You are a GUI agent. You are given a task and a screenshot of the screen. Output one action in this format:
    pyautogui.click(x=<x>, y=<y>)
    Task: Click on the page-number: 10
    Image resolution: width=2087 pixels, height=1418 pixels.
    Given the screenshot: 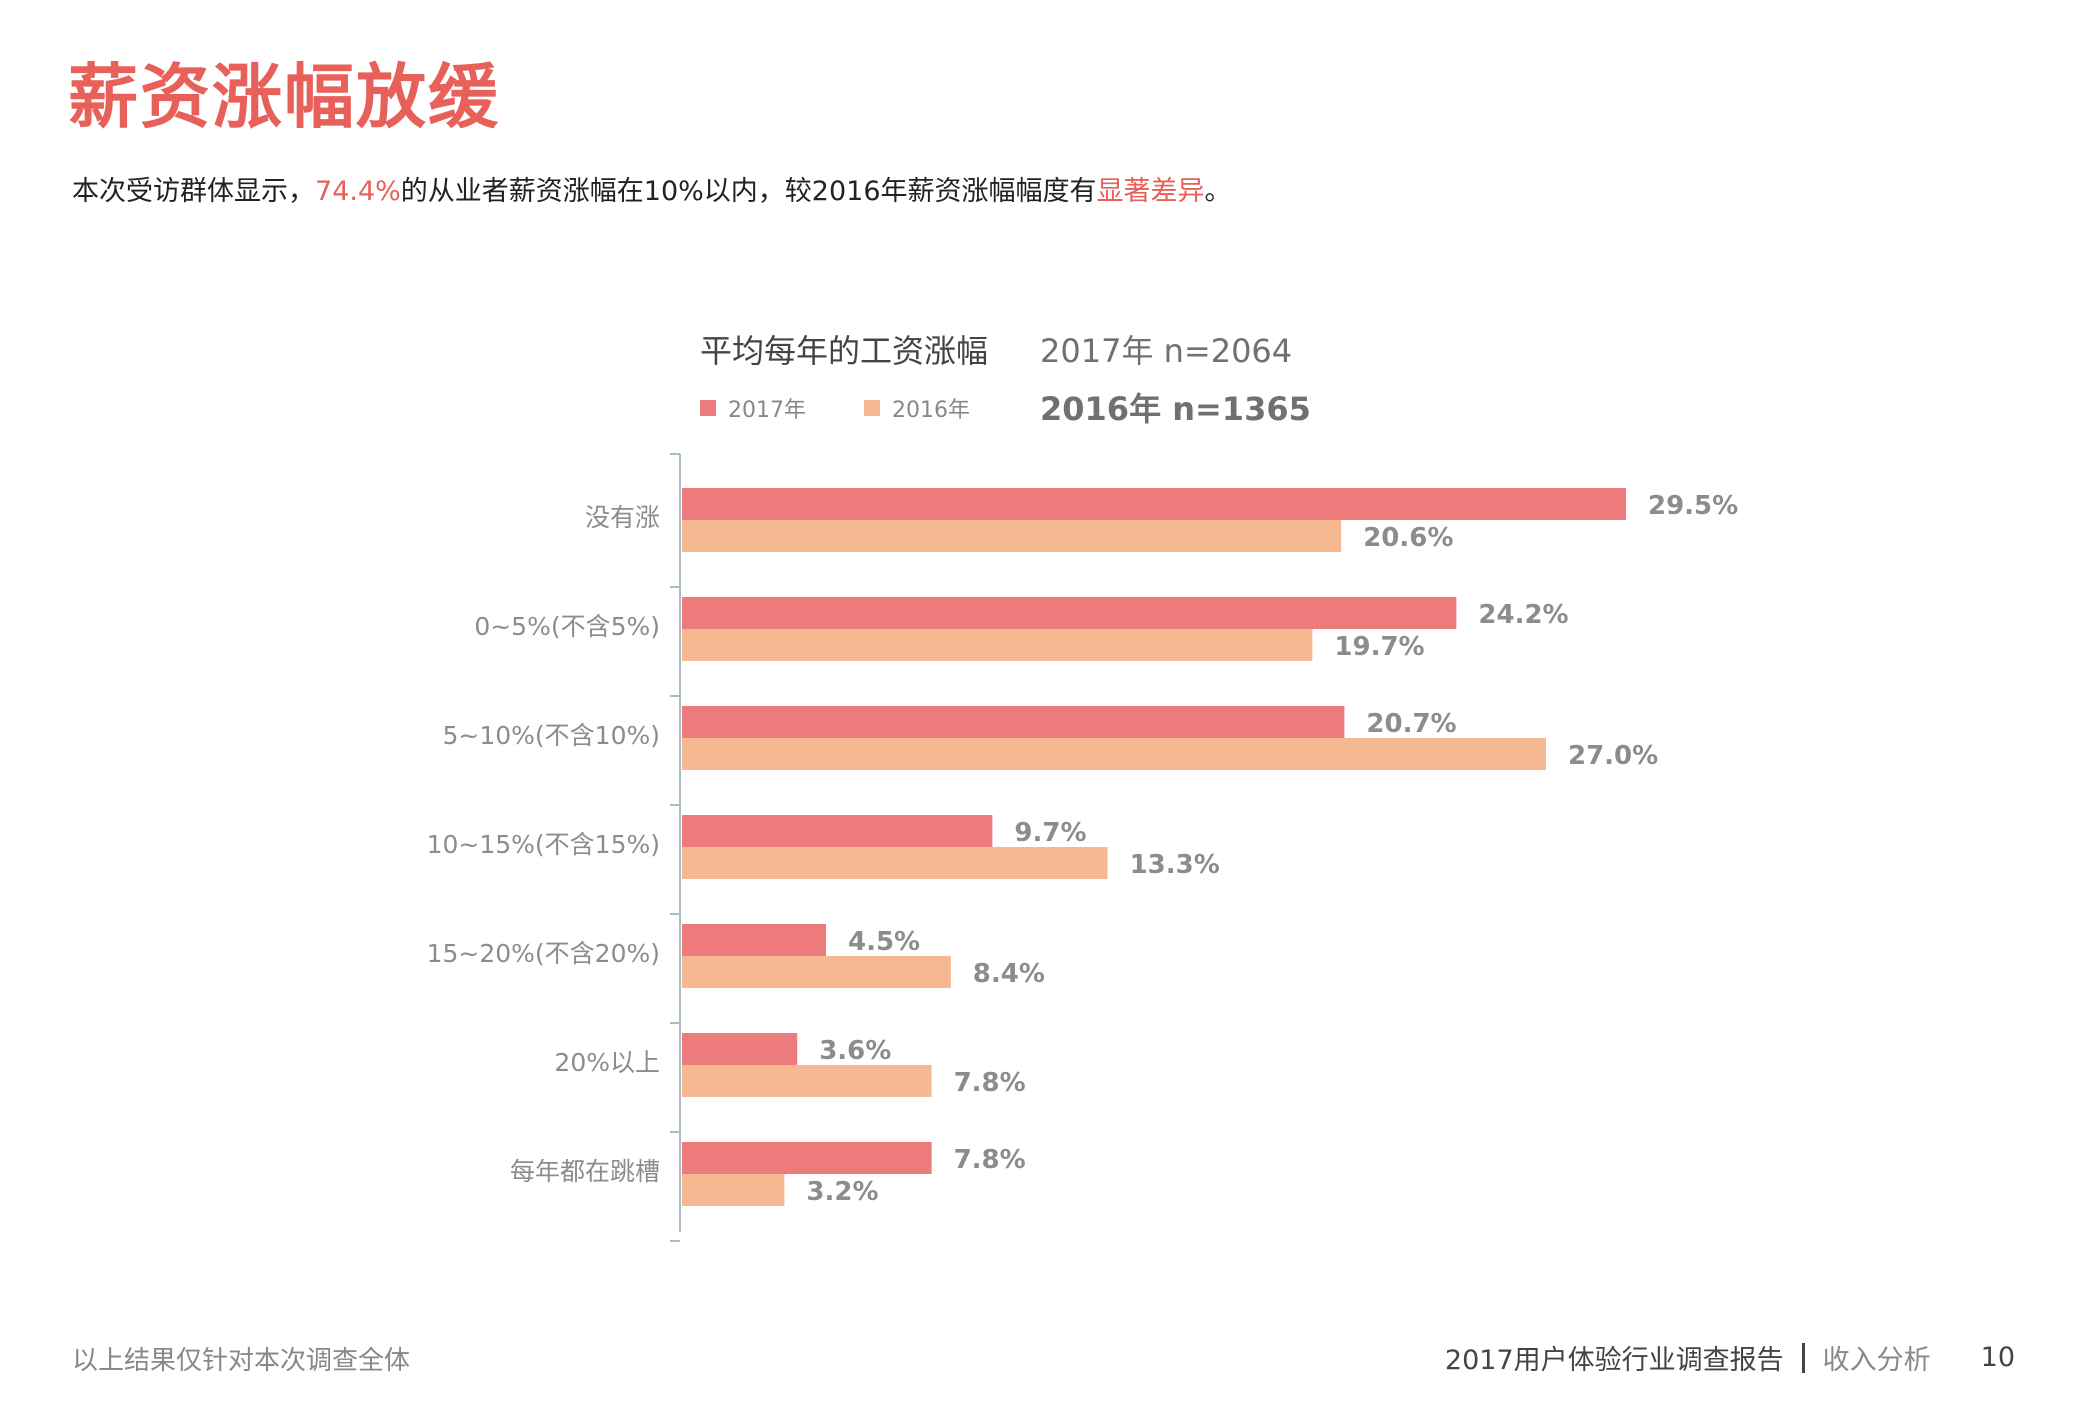 What is the action you would take?
    pyautogui.click(x=1997, y=1357)
    